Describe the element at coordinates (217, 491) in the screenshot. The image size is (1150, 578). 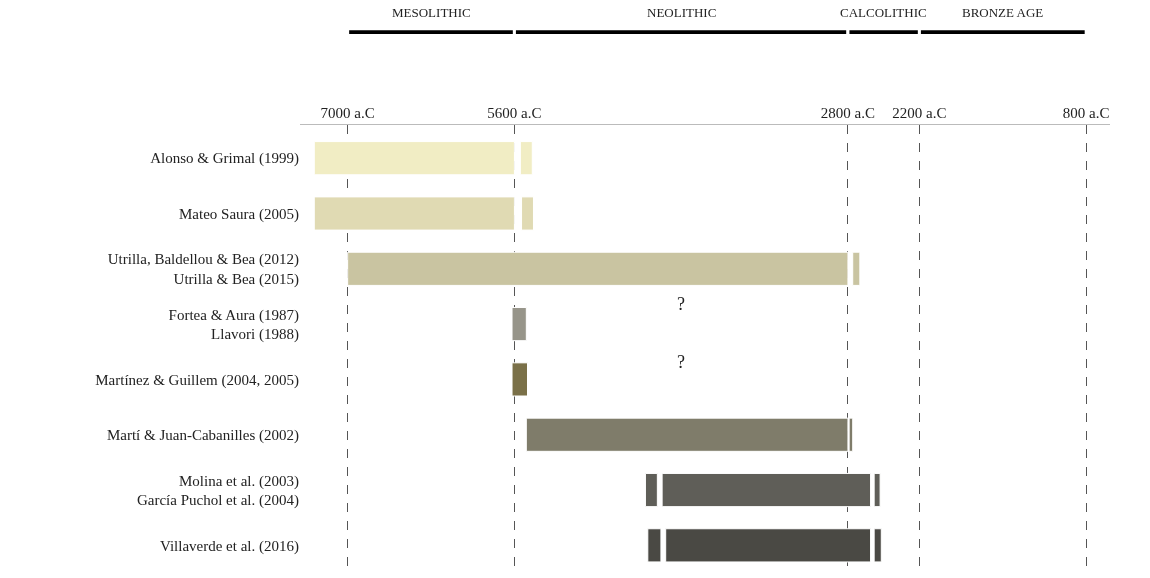
I see `y-tick-label: Molina et al. (2003) García Puchol et al. (2004)` at that location.